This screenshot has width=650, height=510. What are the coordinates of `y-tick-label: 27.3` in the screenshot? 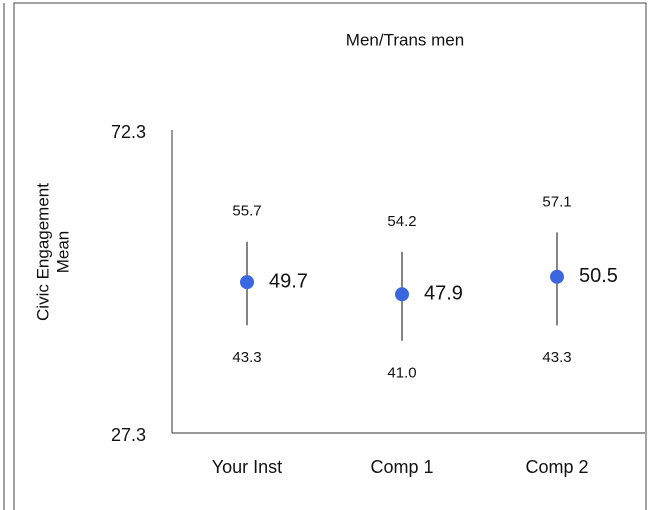 It's located at (128, 435).